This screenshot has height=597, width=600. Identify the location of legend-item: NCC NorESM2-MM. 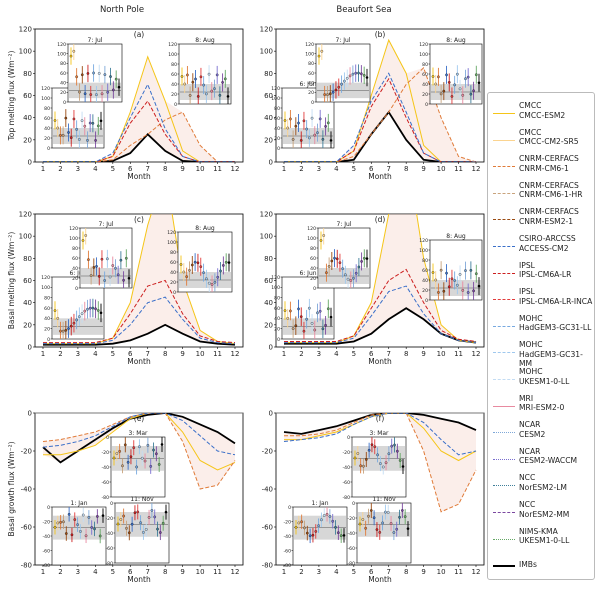
(541, 515).